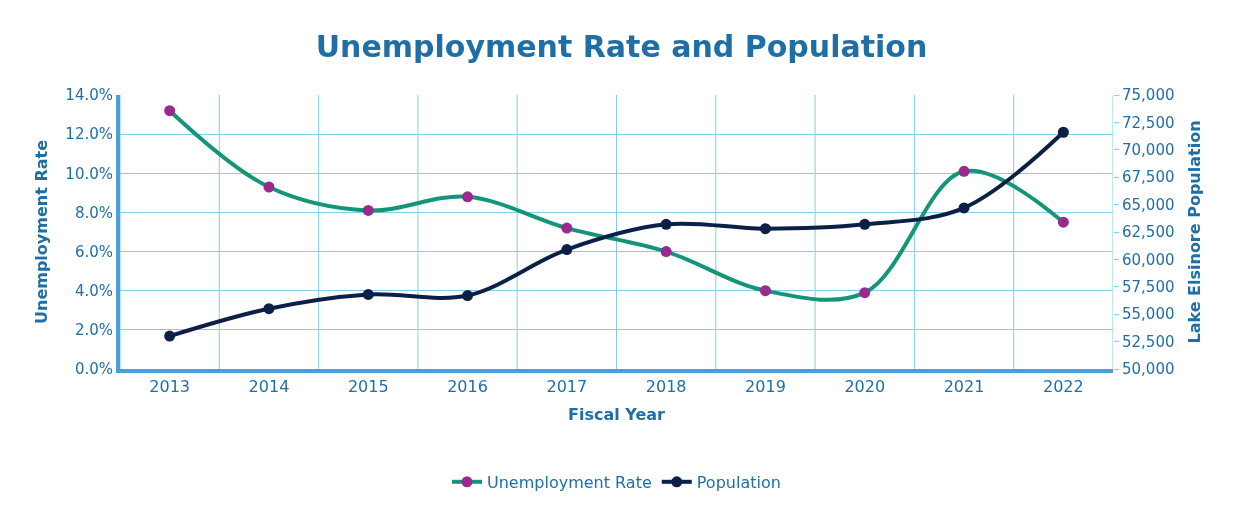 This screenshot has width=1243, height=519. What do you see at coordinates (89, 134) in the screenshot?
I see `y-tick-label: 12.0%` at bounding box center [89, 134].